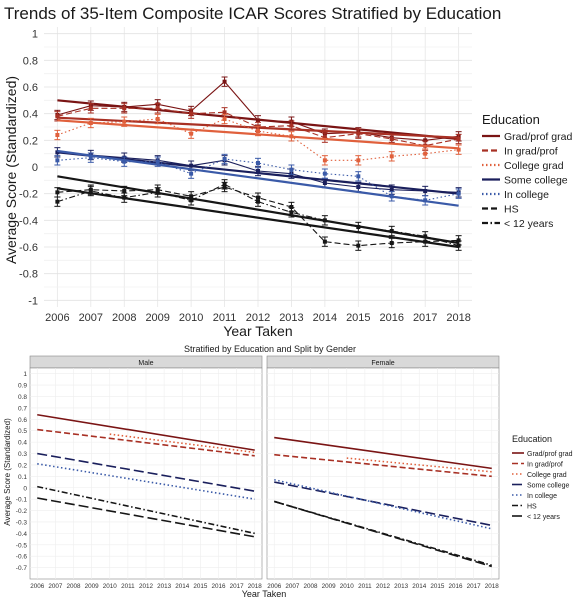 This screenshot has height=600, width=575. I want to click on bottom-y-tick-label: 0, so click(25, 488).